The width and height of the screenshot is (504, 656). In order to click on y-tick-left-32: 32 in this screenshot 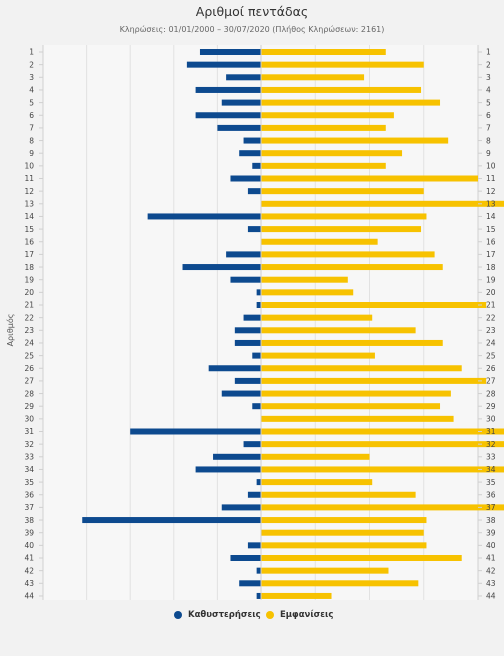, I will do `click(29, 444)`.